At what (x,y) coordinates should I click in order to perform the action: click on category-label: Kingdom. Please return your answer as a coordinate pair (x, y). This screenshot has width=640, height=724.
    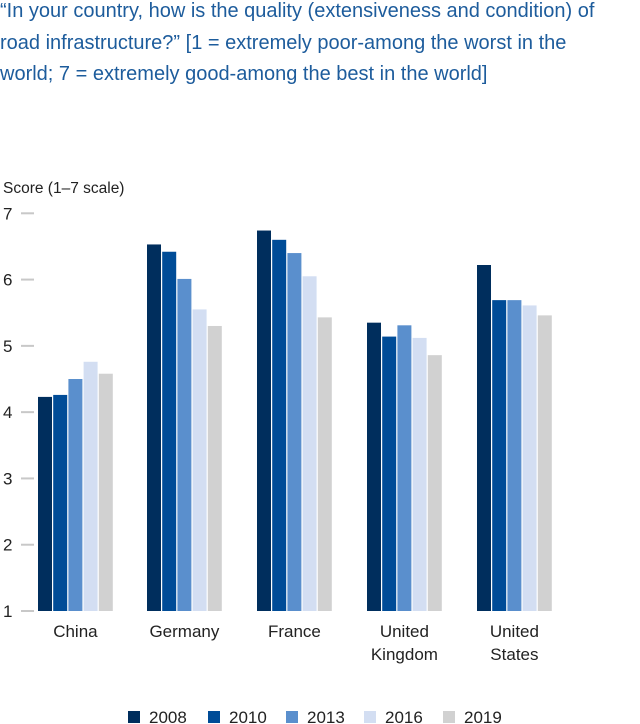
    Looking at the image, I should click on (404, 654).